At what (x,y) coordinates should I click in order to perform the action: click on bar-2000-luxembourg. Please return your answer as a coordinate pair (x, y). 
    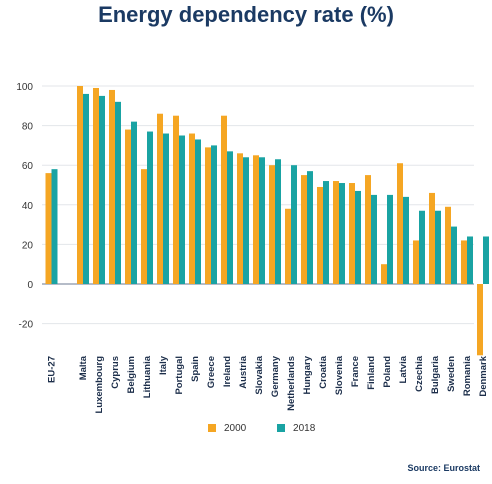
    Looking at the image, I should click on (96, 185).